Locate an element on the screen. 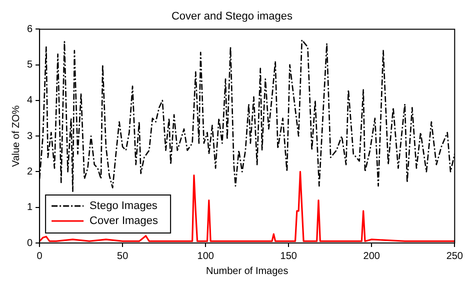 This screenshot has width=474, height=285. x-axis-title: Number of Images is located at coordinates (247, 271).